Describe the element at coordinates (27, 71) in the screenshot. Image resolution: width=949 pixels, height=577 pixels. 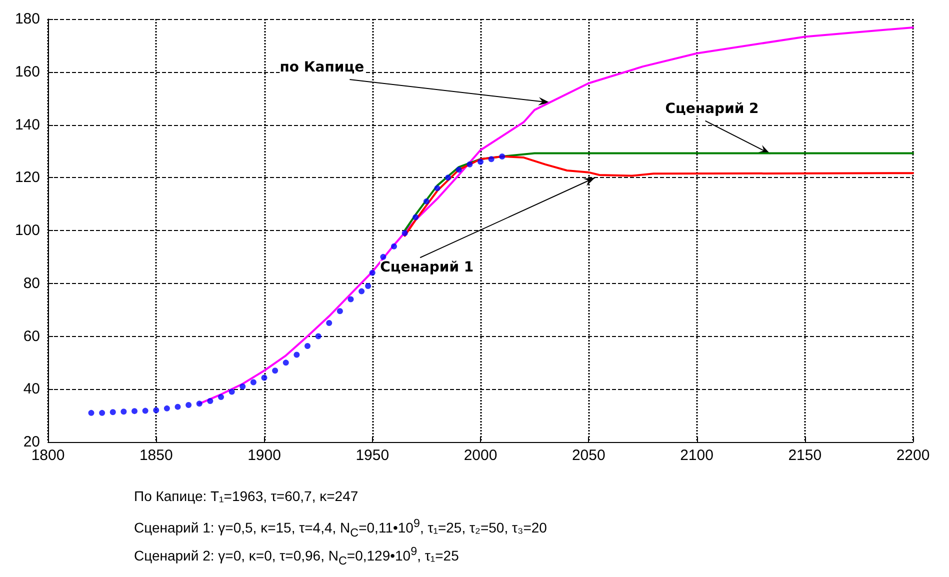
I see `y-tick-label: 160` at that location.